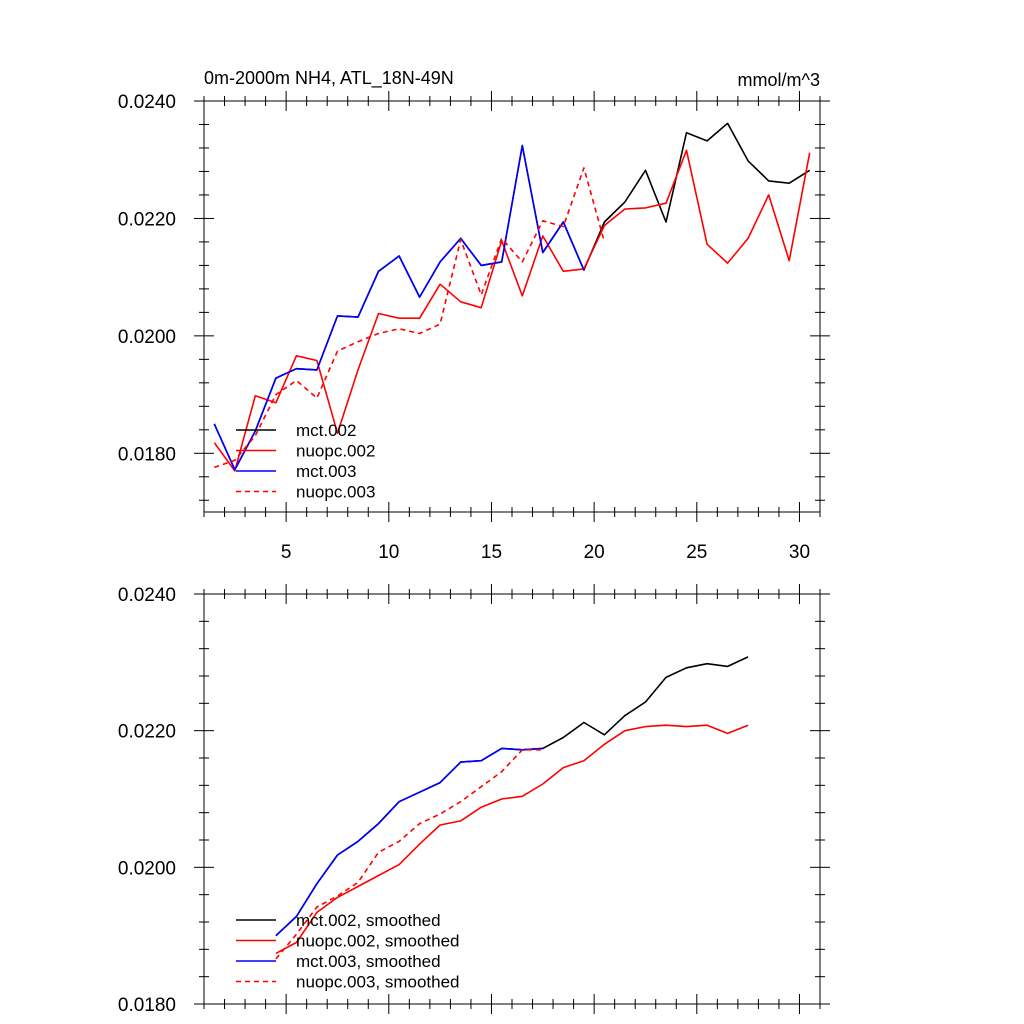 This screenshot has height=1024, width=1024. What do you see at coordinates (326, 471) in the screenshot?
I see `top-legend-label-mct-003: mct.003` at bounding box center [326, 471].